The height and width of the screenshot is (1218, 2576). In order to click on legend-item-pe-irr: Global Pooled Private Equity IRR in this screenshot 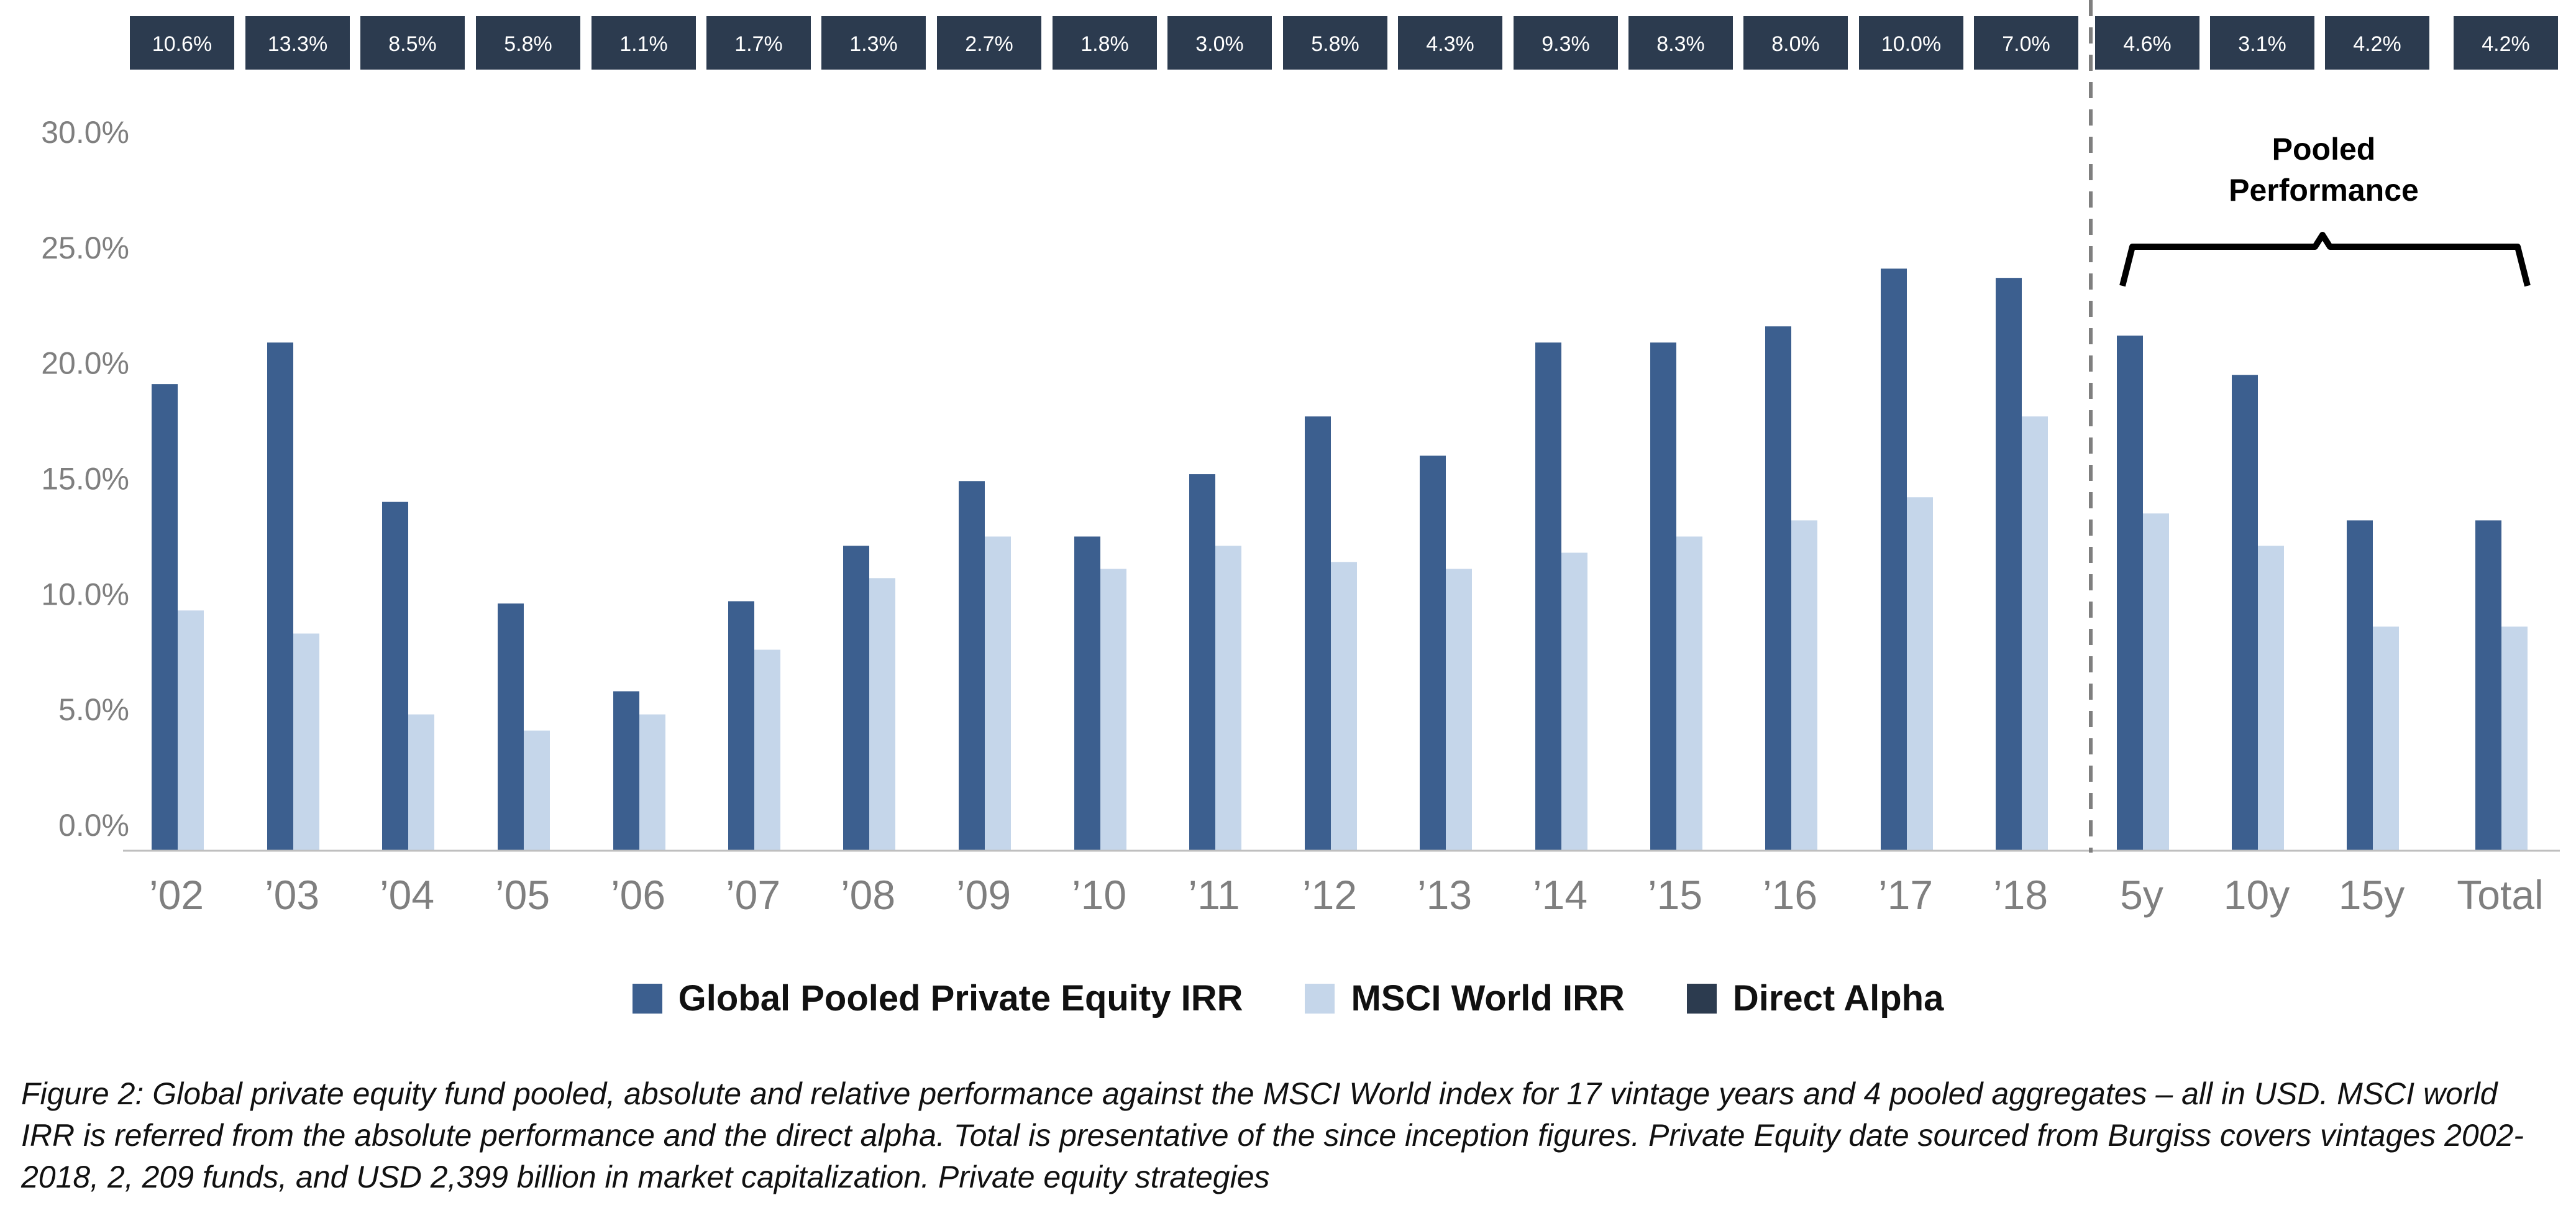, I will do `click(937, 998)`.